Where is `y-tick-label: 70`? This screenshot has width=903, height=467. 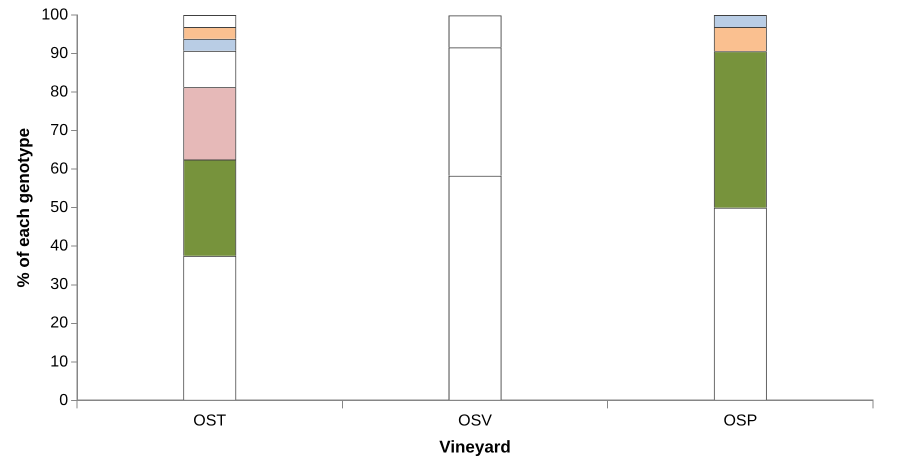
y-tick-label: 70 is located at coordinates (59, 131).